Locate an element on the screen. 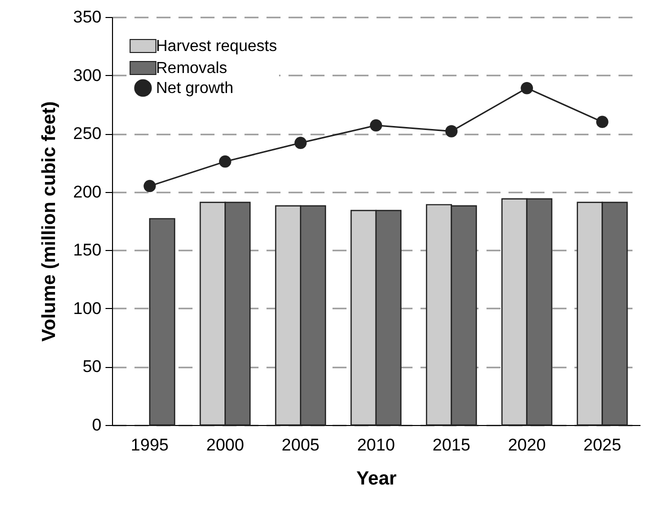 Image resolution: width=650 pixels, height=508 pixels. x-tick-label: 1995 is located at coordinates (149, 445).